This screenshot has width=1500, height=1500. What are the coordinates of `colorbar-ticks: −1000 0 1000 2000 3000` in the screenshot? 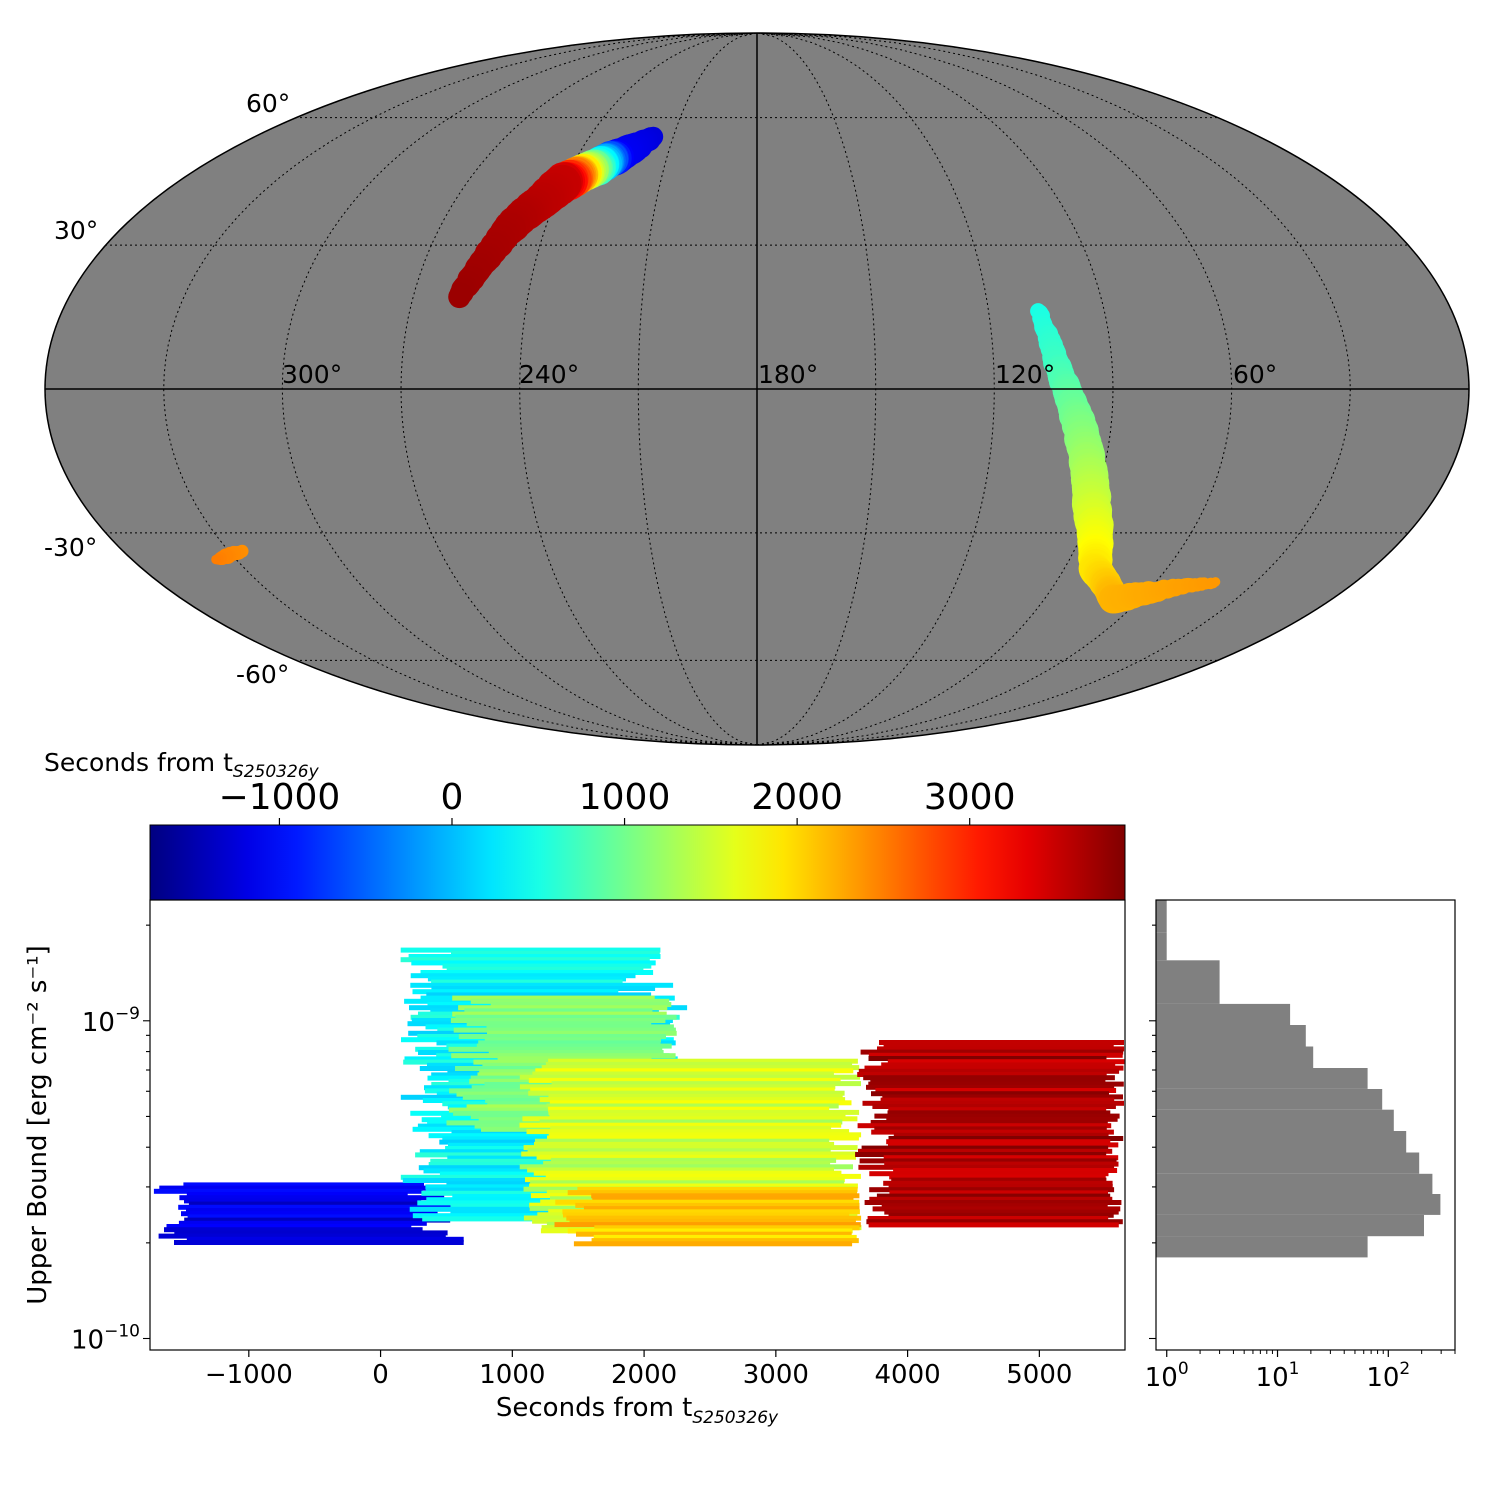 It's located at (617, 801).